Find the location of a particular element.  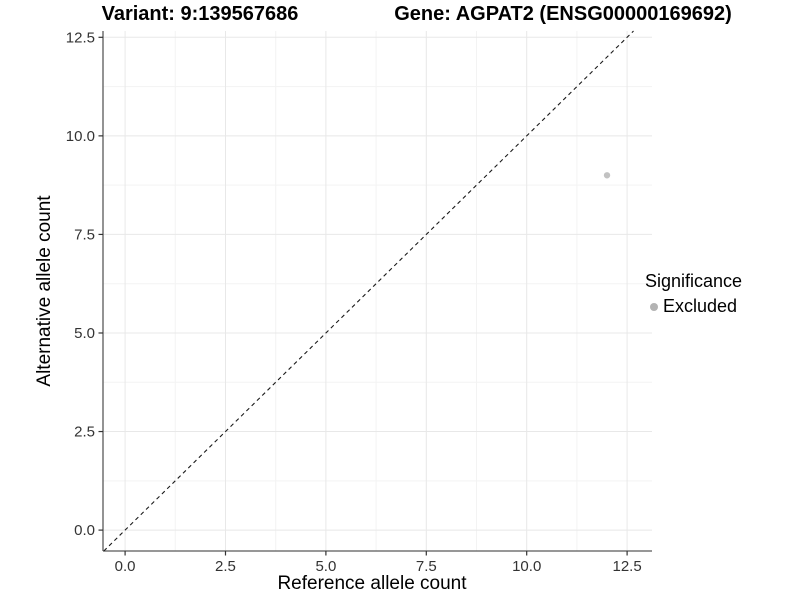

legend: Significance Excluded is located at coordinates (693, 294).